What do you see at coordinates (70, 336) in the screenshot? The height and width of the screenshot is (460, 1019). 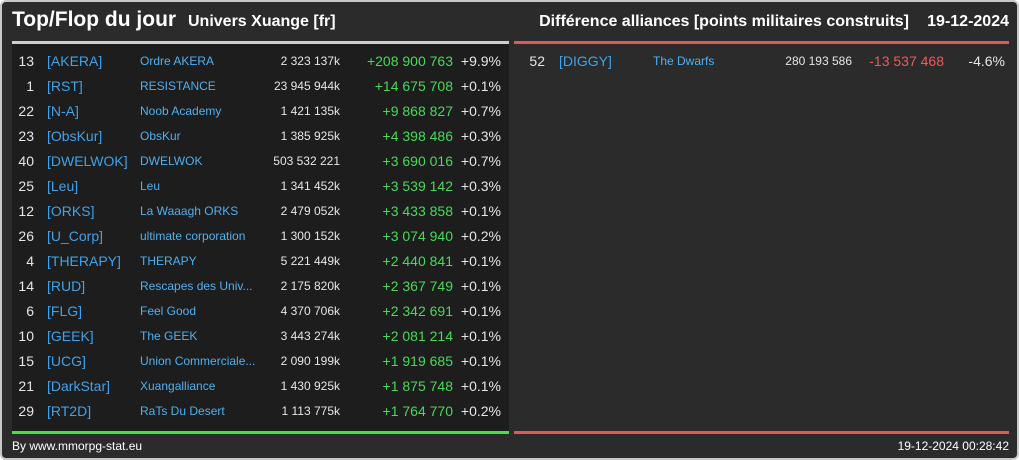 I see `alliance-tag-link: [GEEK]` at bounding box center [70, 336].